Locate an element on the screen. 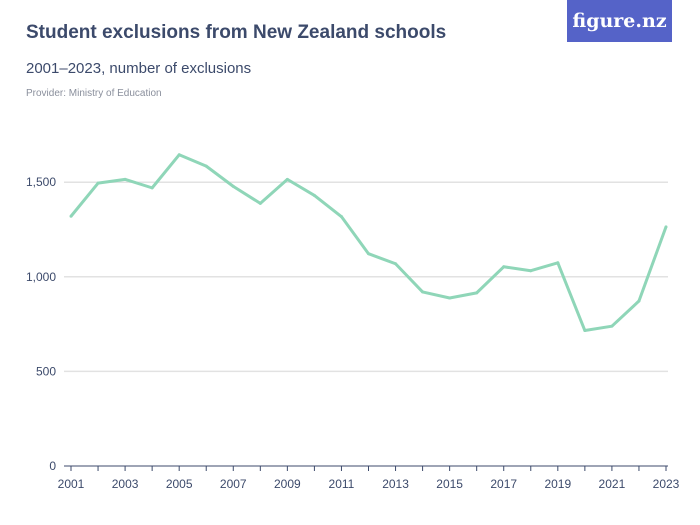  x-tick-label: 2005 is located at coordinates (179, 484).